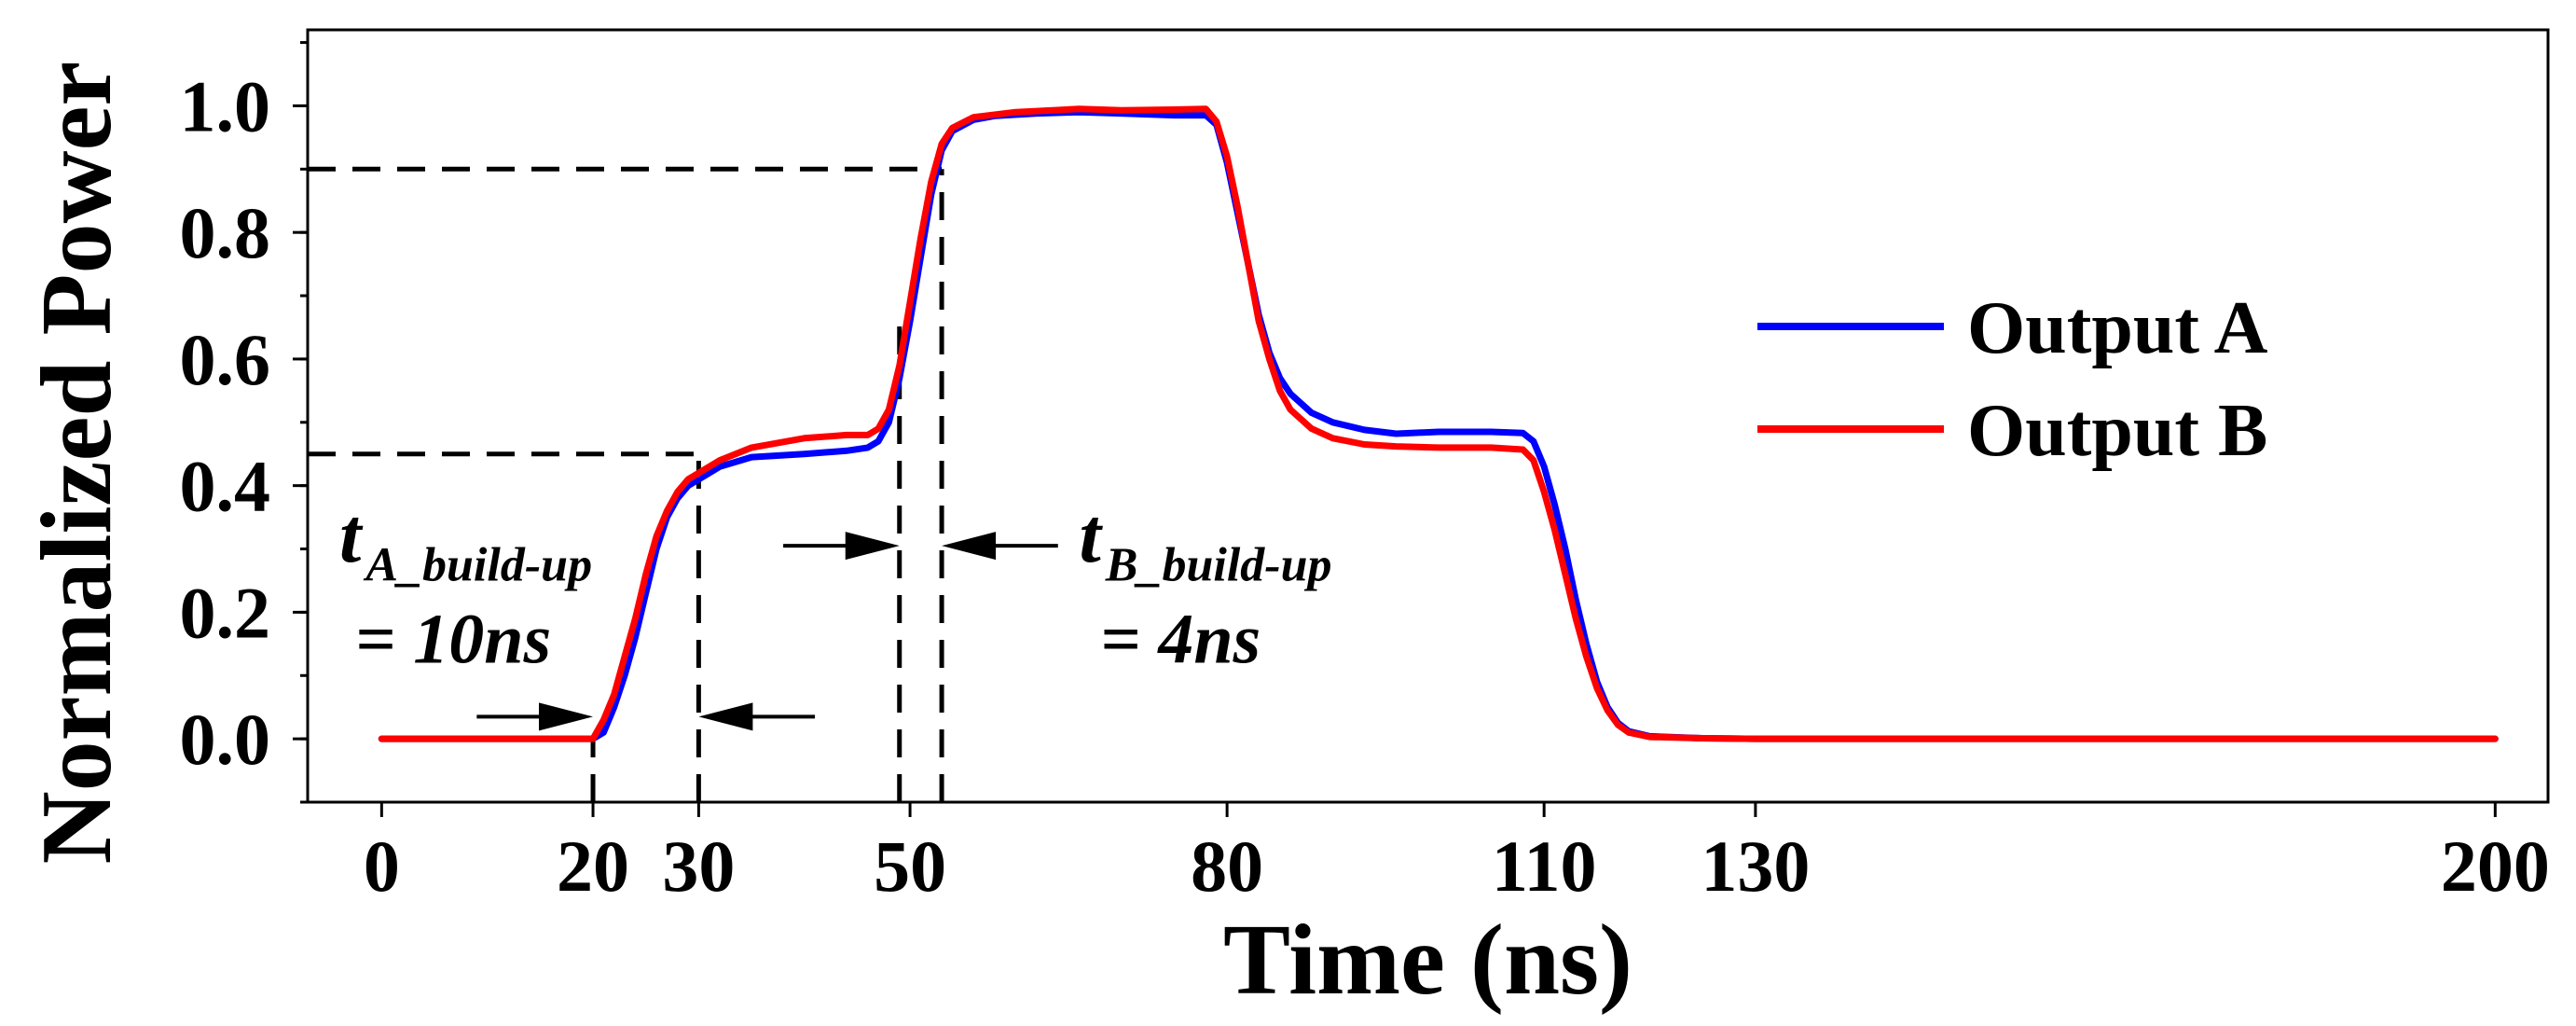 Image resolution: width=2576 pixels, height=1026 pixels. What do you see at coordinates (225, 105) in the screenshot?
I see `y-tick-label: 1.0` at bounding box center [225, 105].